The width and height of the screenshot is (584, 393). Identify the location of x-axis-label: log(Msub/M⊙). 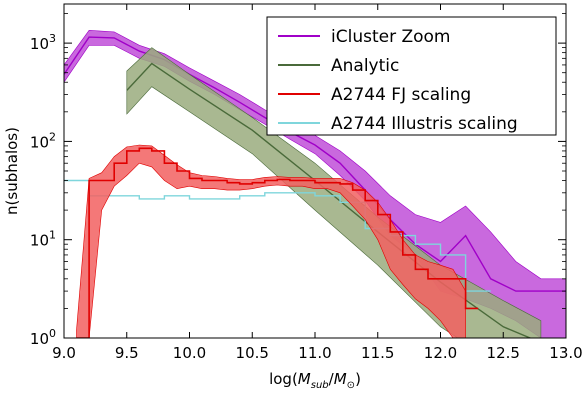
(315, 380).